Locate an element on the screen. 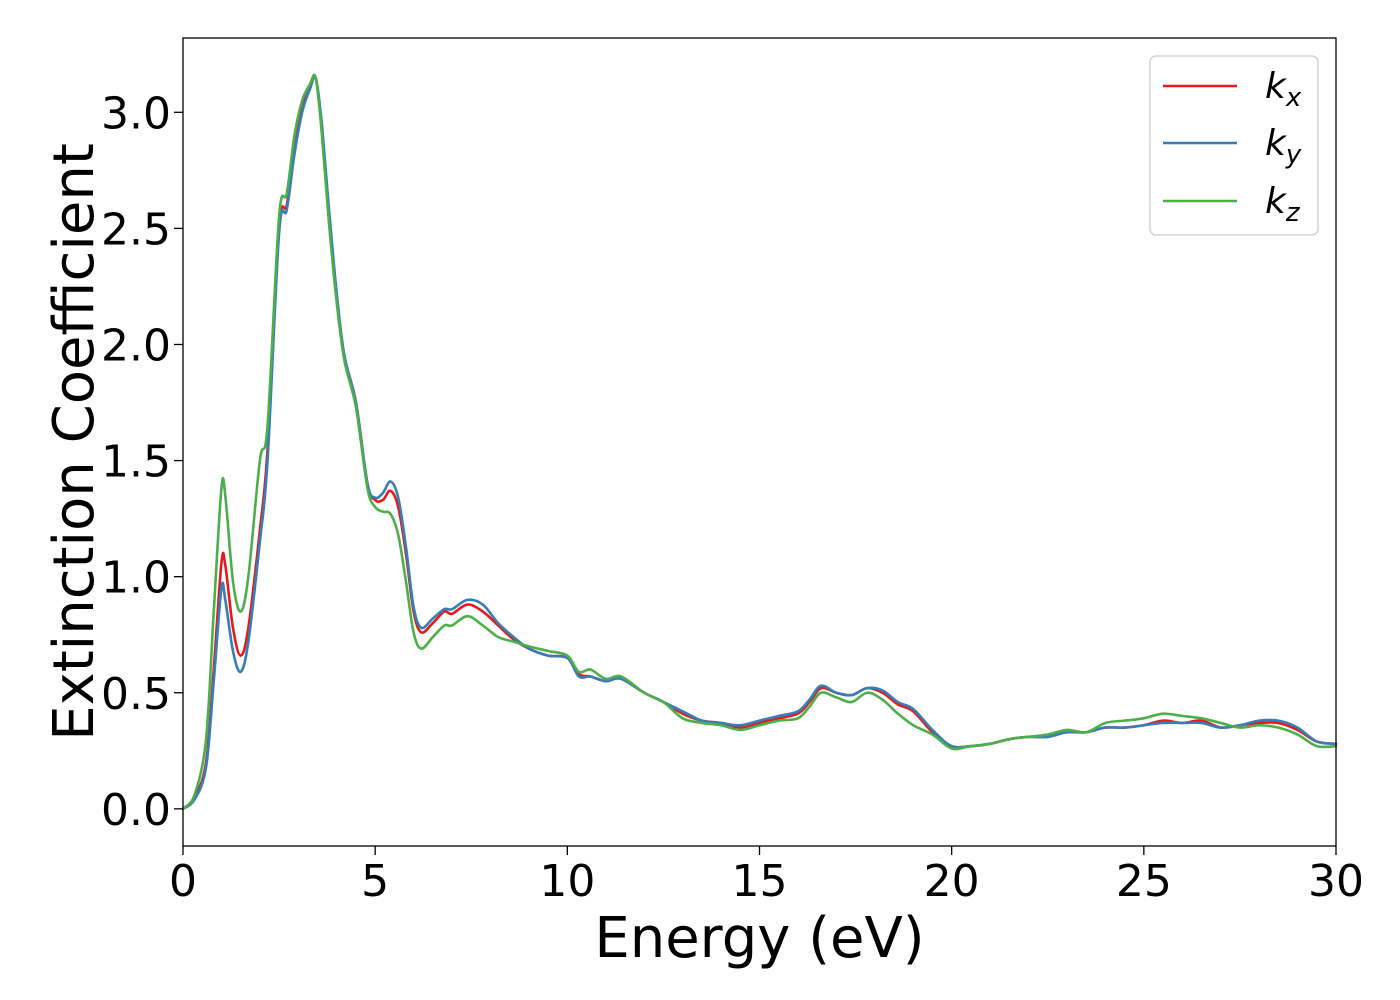  x-tick-label: 15 is located at coordinates (760, 881).